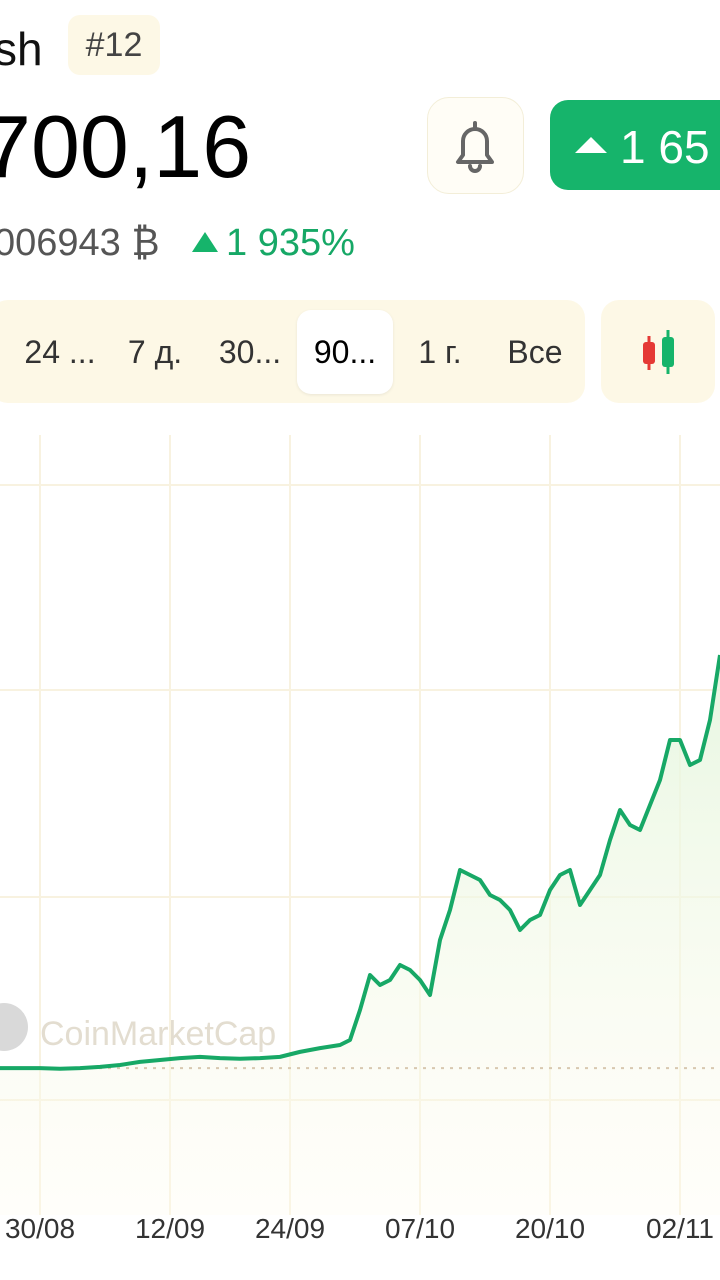  What do you see at coordinates (21, 49) in the screenshot?
I see `coin-name: sh` at bounding box center [21, 49].